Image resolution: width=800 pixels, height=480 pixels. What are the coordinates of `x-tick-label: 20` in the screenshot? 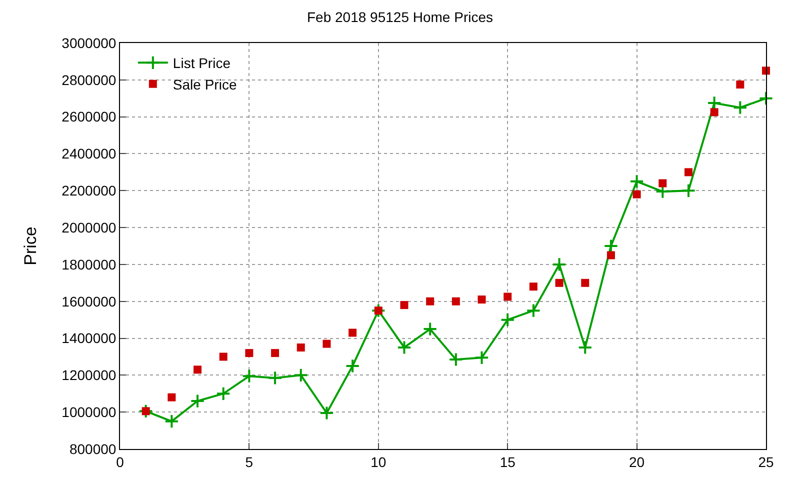 It's located at (637, 462).